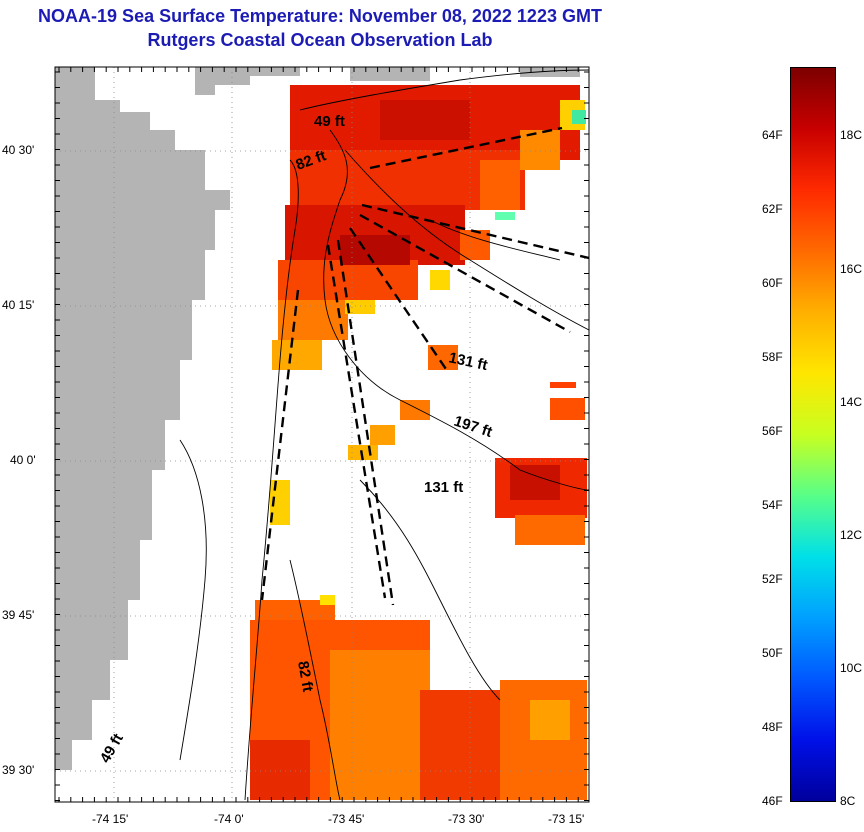 The height and width of the screenshot is (832, 864). I want to click on colorbar-f-label: 50F, so click(772, 653).